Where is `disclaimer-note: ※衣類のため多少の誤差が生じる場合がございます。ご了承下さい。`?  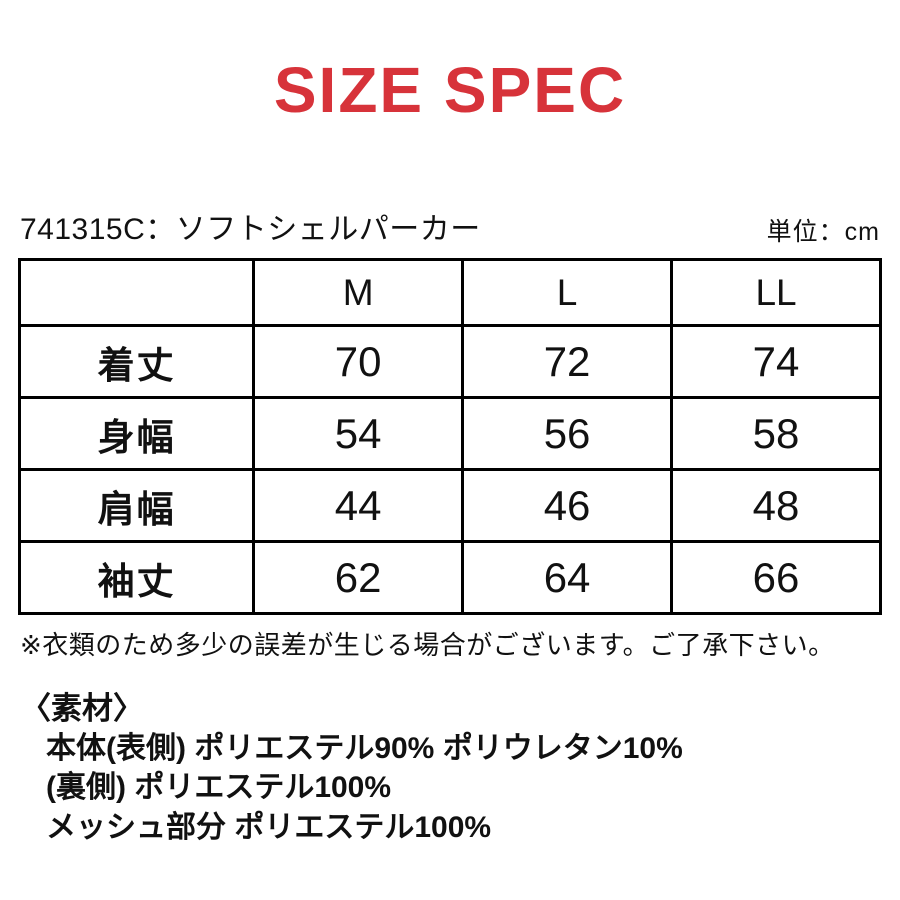 disclaimer-note: ※衣類のため多少の誤差が生じる場合がございます。ご了承下さい。 is located at coordinates (427, 645).